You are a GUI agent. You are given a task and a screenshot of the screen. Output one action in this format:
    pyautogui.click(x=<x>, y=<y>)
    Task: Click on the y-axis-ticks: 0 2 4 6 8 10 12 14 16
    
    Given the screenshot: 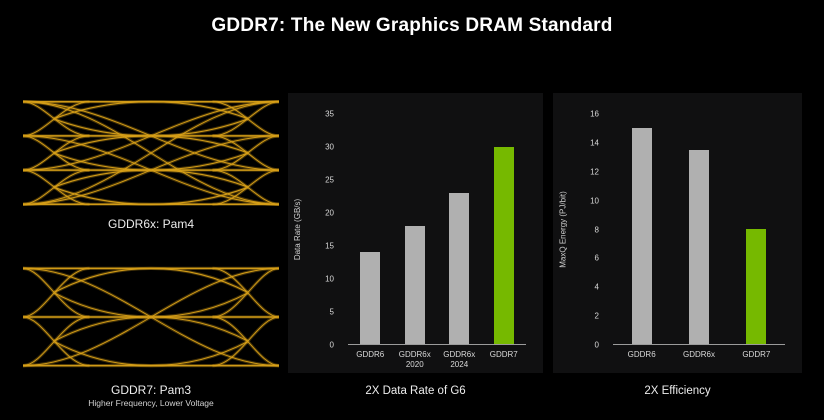 What is the action you would take?
    pyautogui.click(x=588, y=230)
    